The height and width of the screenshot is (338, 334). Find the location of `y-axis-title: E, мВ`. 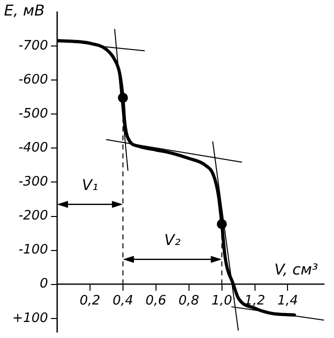

y-axis-title: E, мВ is located at coordinates (24, 10).